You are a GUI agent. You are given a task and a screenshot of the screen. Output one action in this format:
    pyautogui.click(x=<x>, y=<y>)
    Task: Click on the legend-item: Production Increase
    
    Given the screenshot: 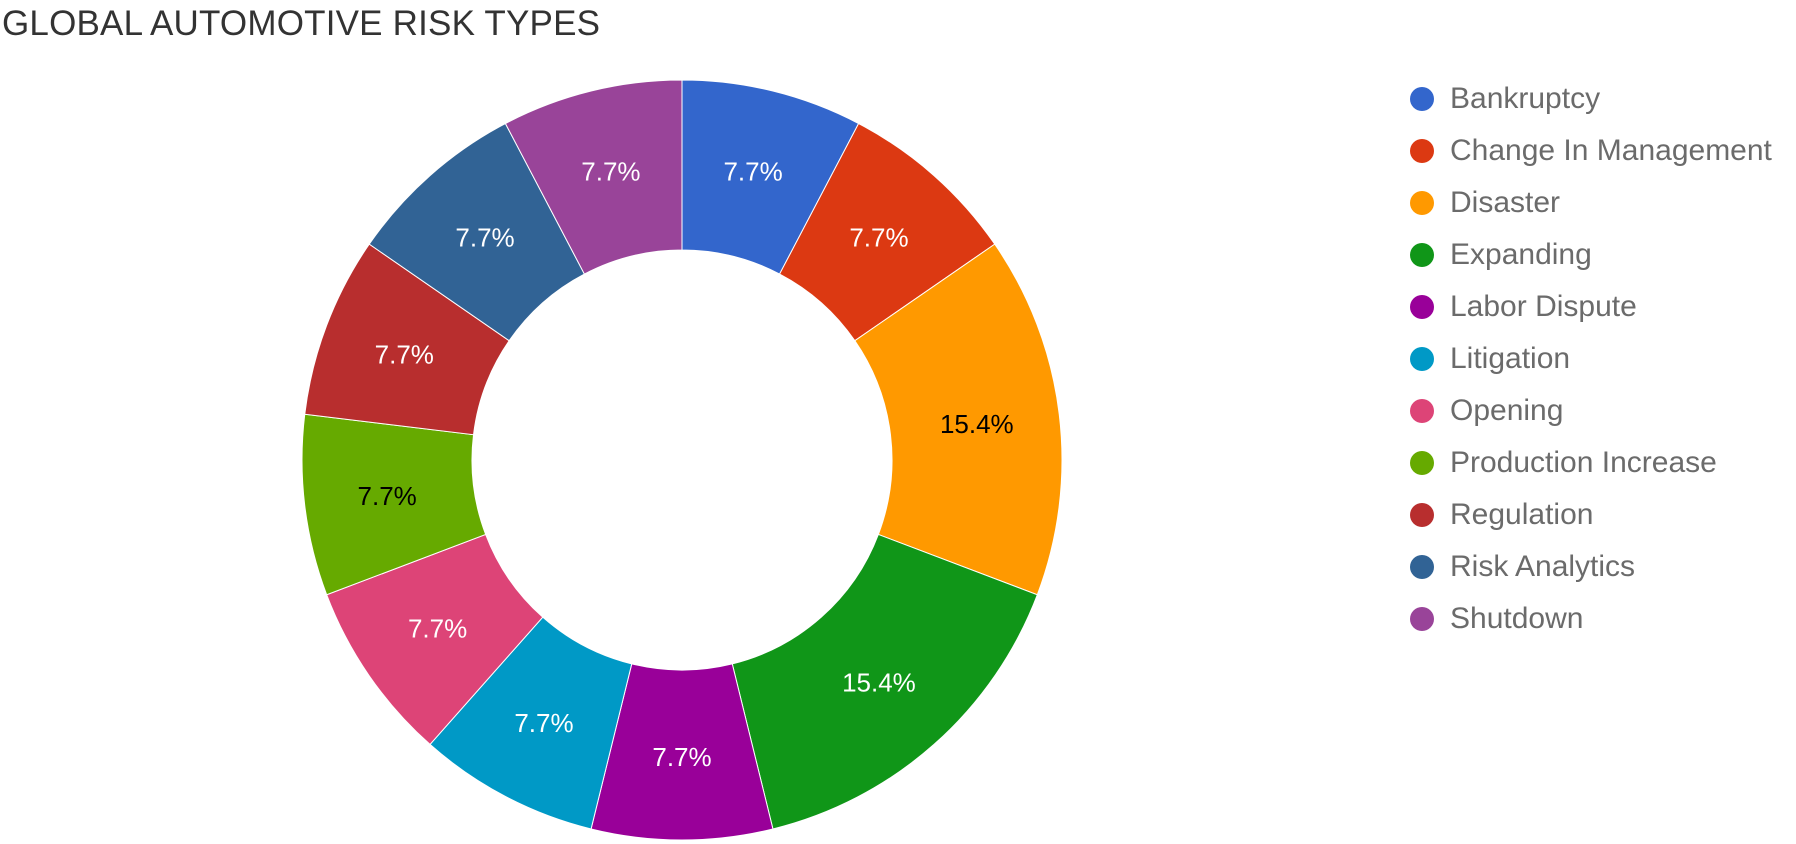 What is the action you would take?
    pyautogui.click(x=1591, y=463)
    